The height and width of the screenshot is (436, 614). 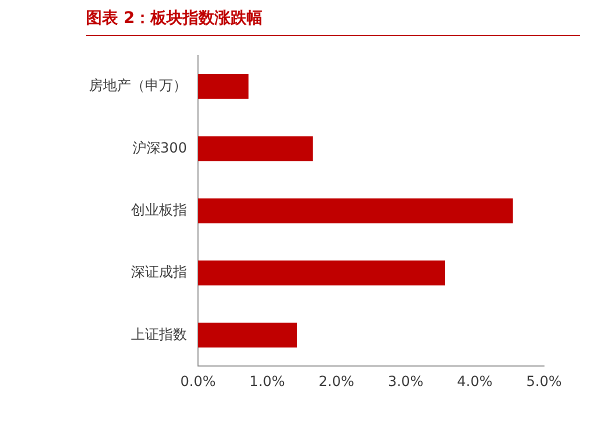 I want to click on y-tick-label: 上证指数, so click(x=159, y=334).